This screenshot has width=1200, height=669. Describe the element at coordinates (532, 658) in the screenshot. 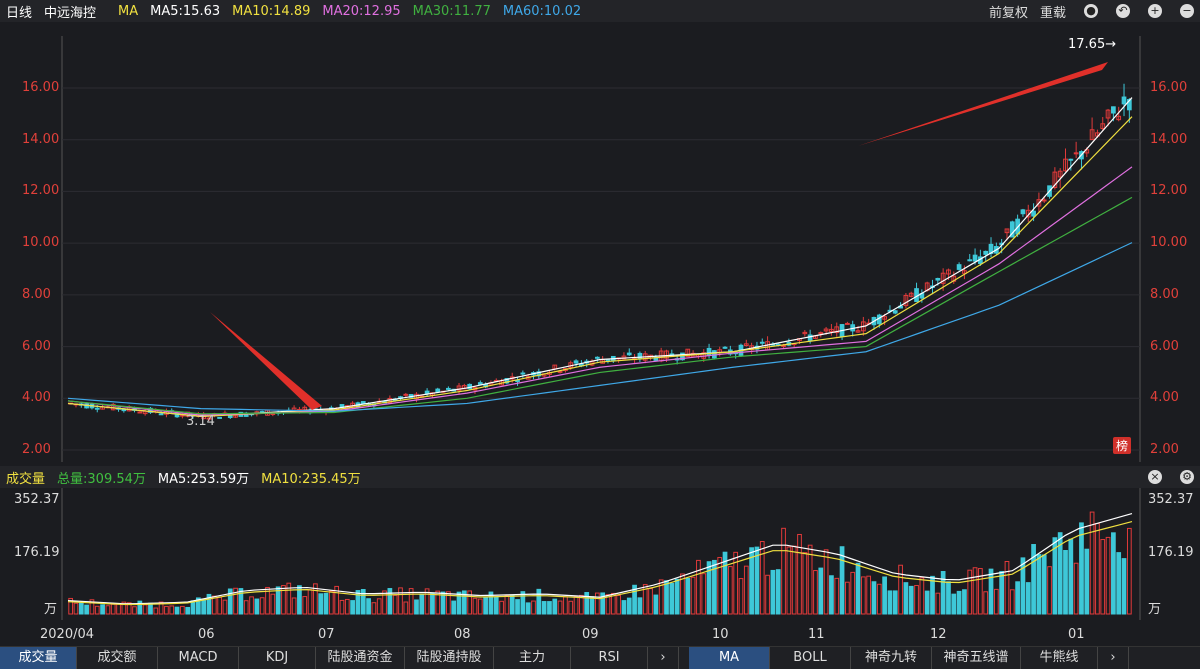

I see `tab-6: 主力` at that location.